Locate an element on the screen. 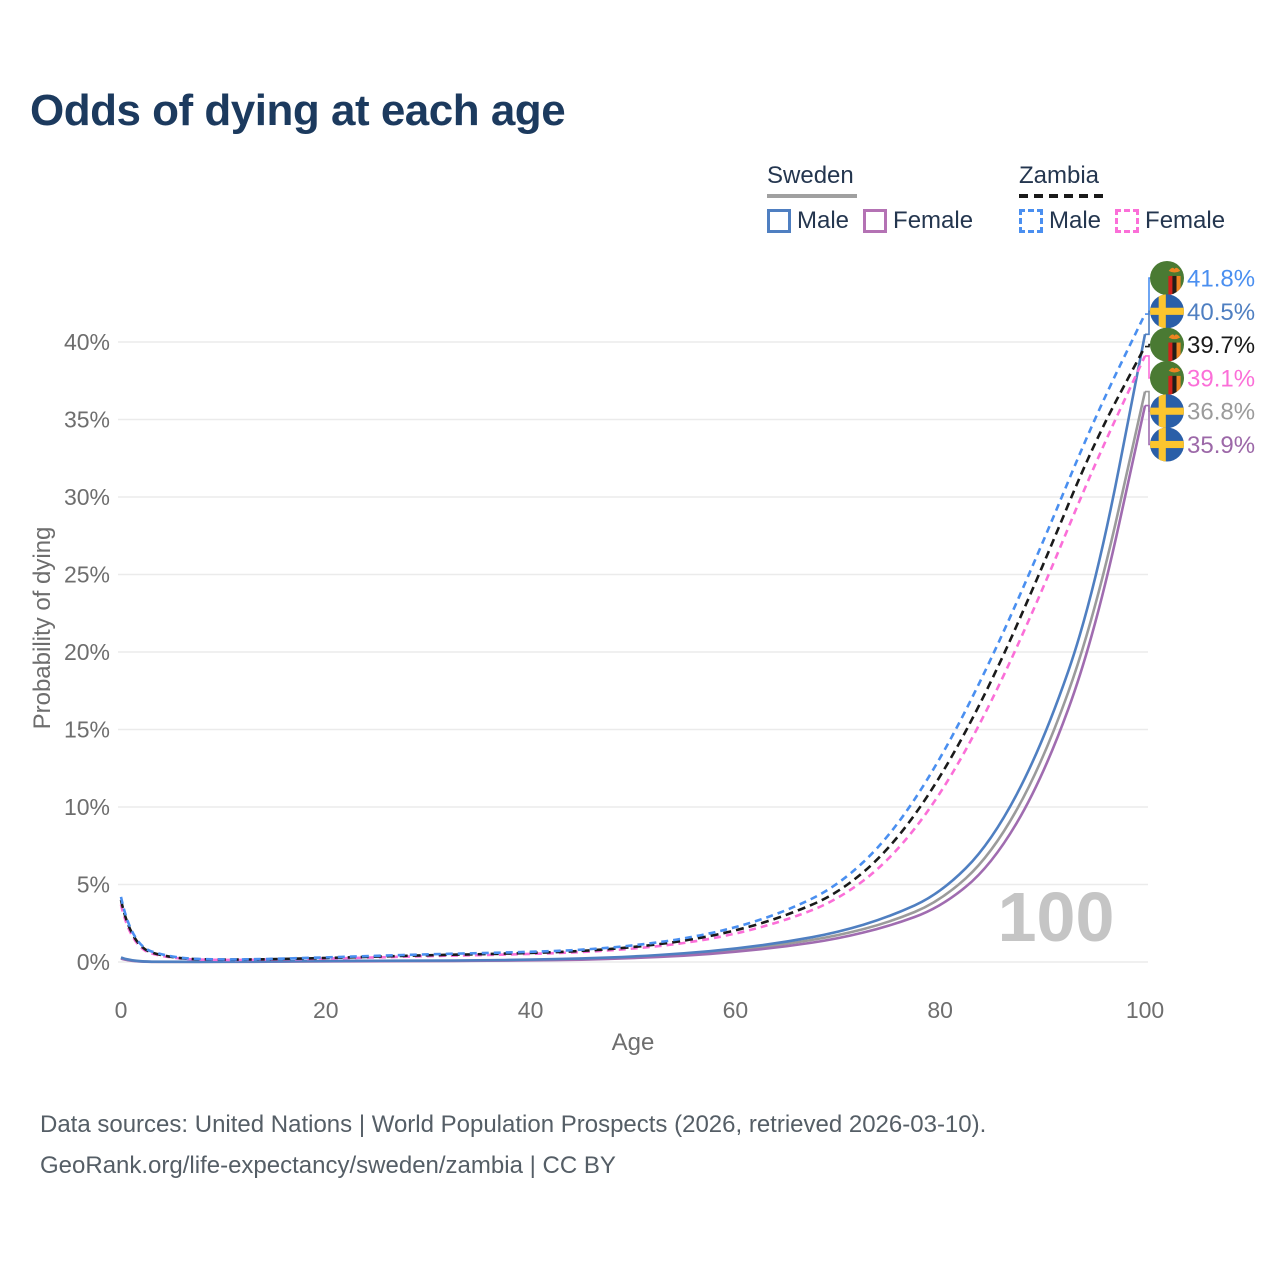 The height and width of the screenshot is (1280, 1280). y-tick-label: 15% is located at coordinates (87, 730).